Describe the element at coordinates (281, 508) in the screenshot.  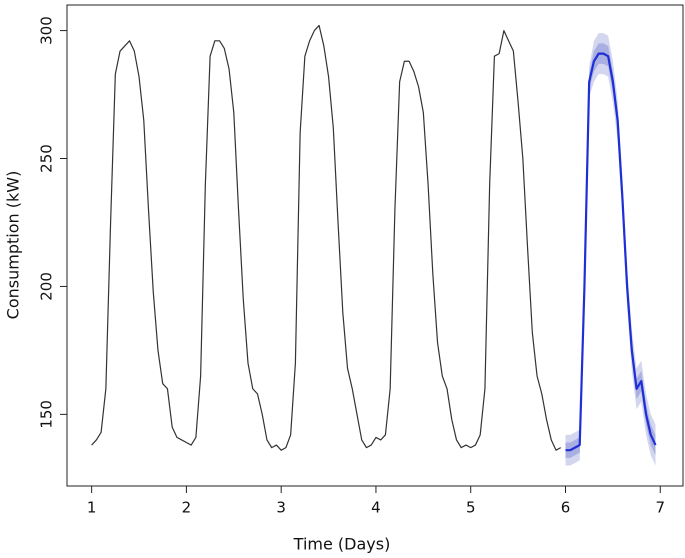
I see `x-tick-label: 3` at that location.